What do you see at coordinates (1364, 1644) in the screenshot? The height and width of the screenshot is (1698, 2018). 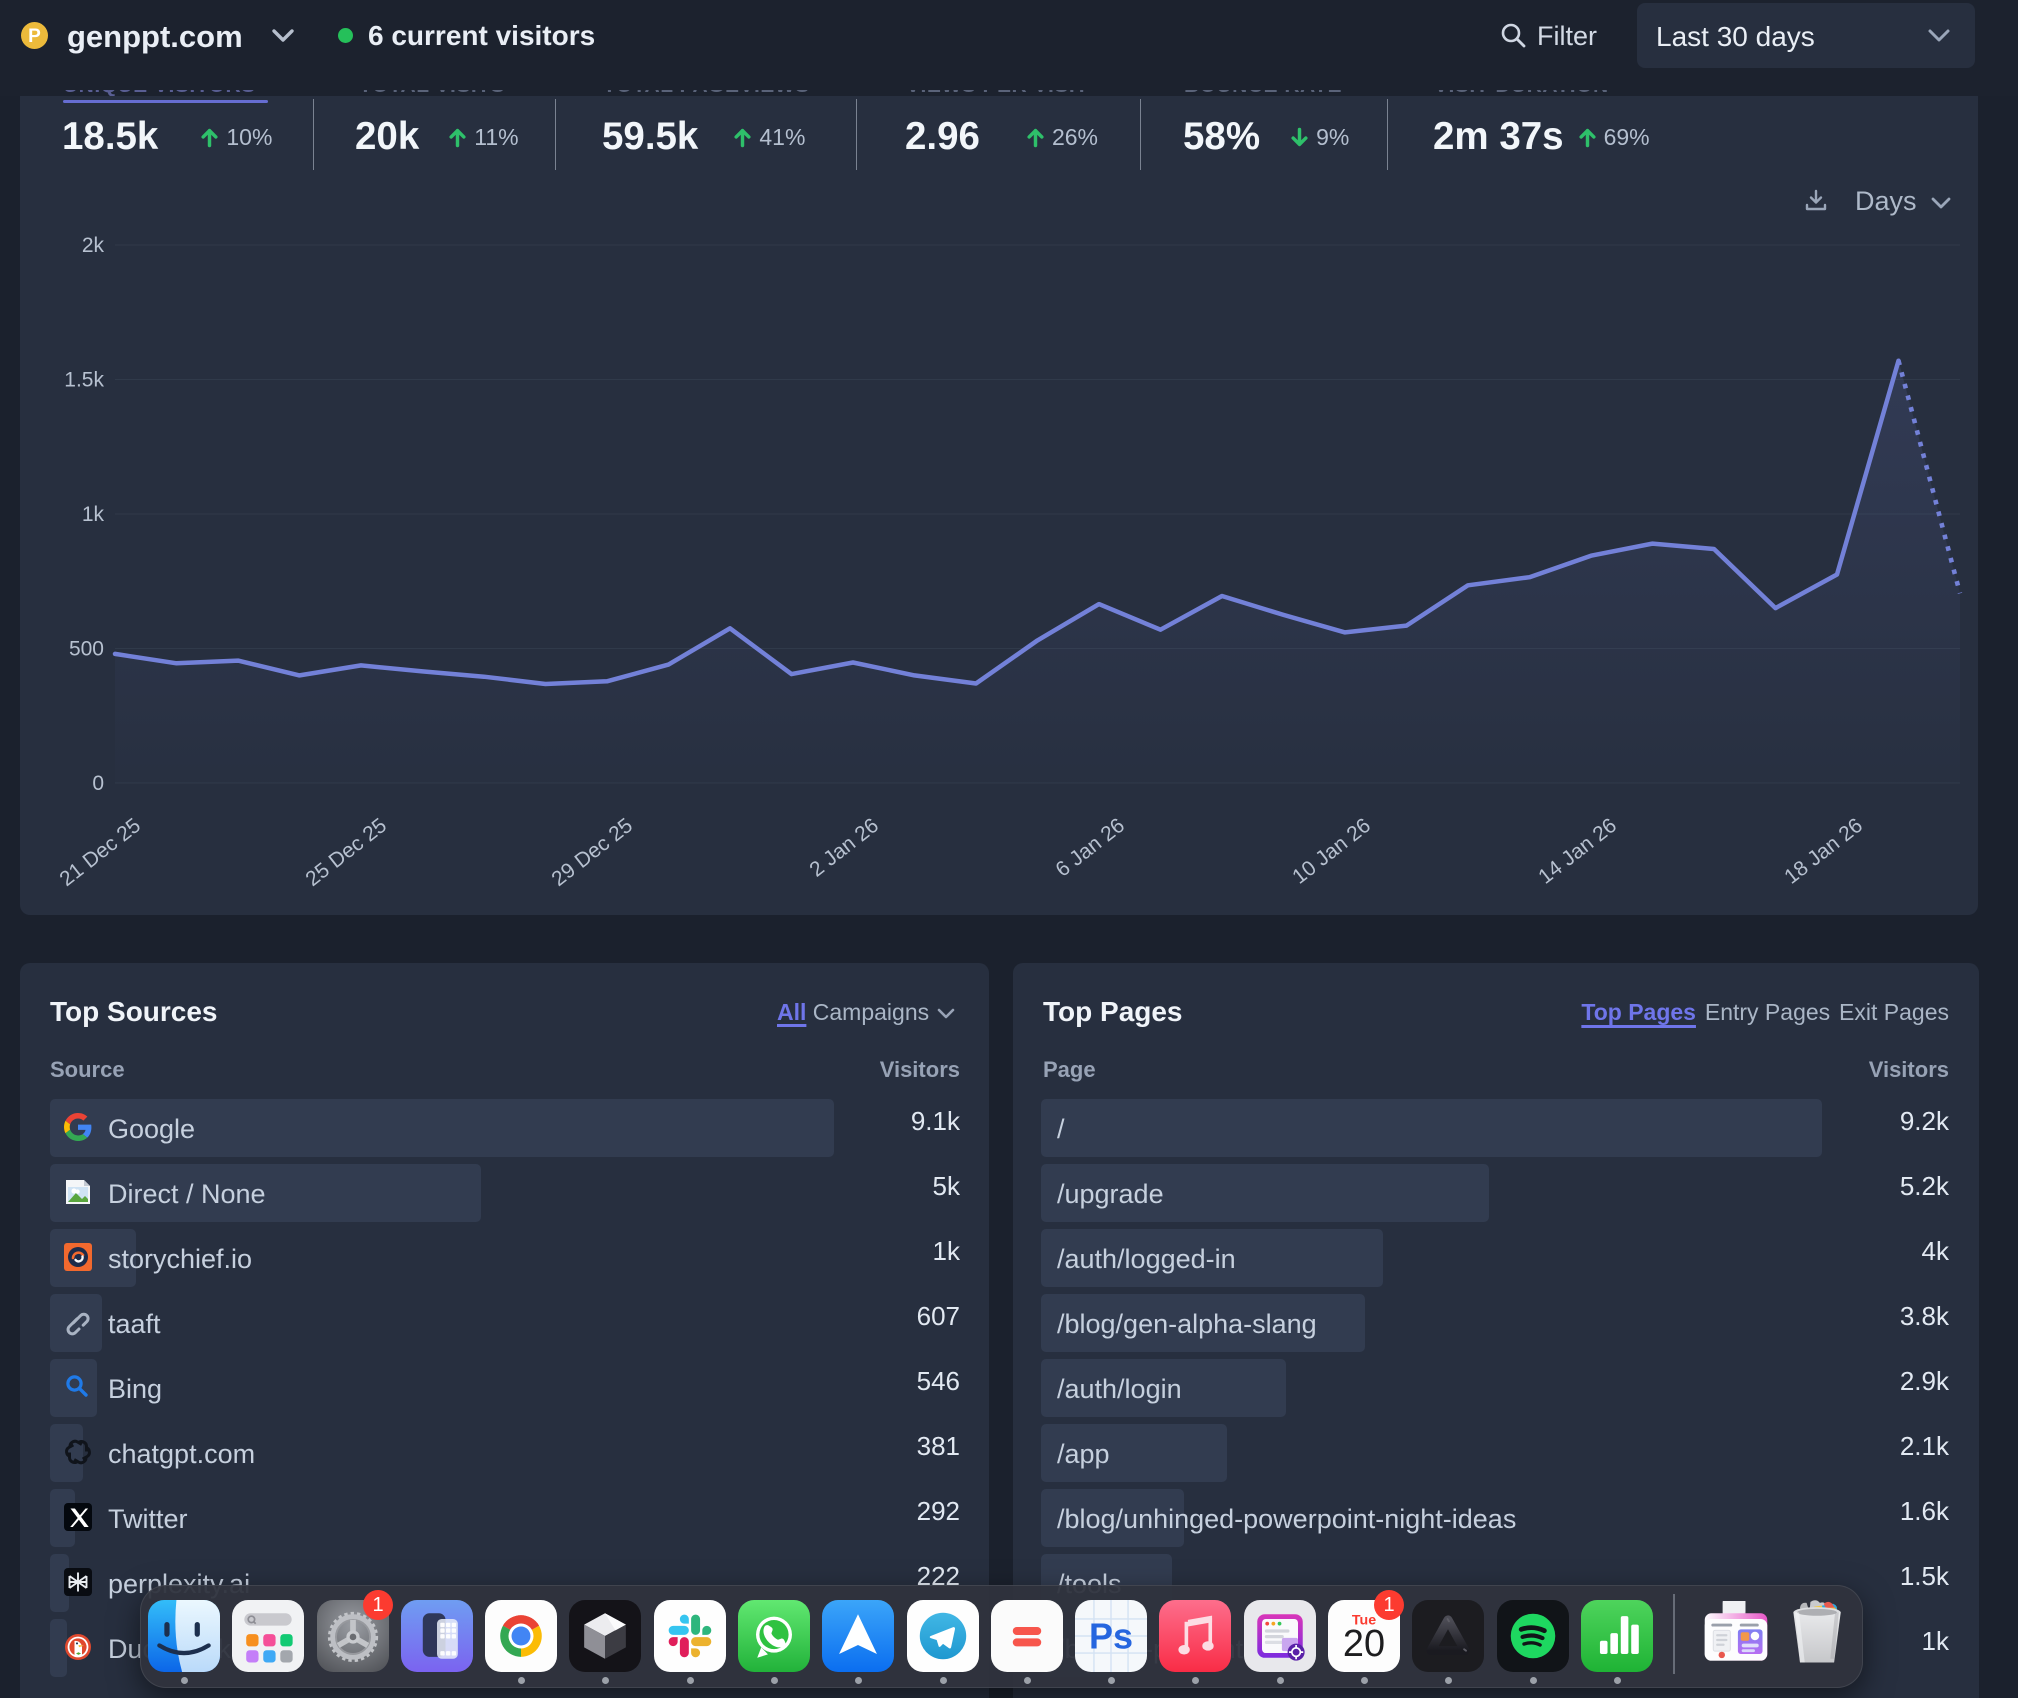 I see `svg-text: 20` at bounding box center [1364, 1644].